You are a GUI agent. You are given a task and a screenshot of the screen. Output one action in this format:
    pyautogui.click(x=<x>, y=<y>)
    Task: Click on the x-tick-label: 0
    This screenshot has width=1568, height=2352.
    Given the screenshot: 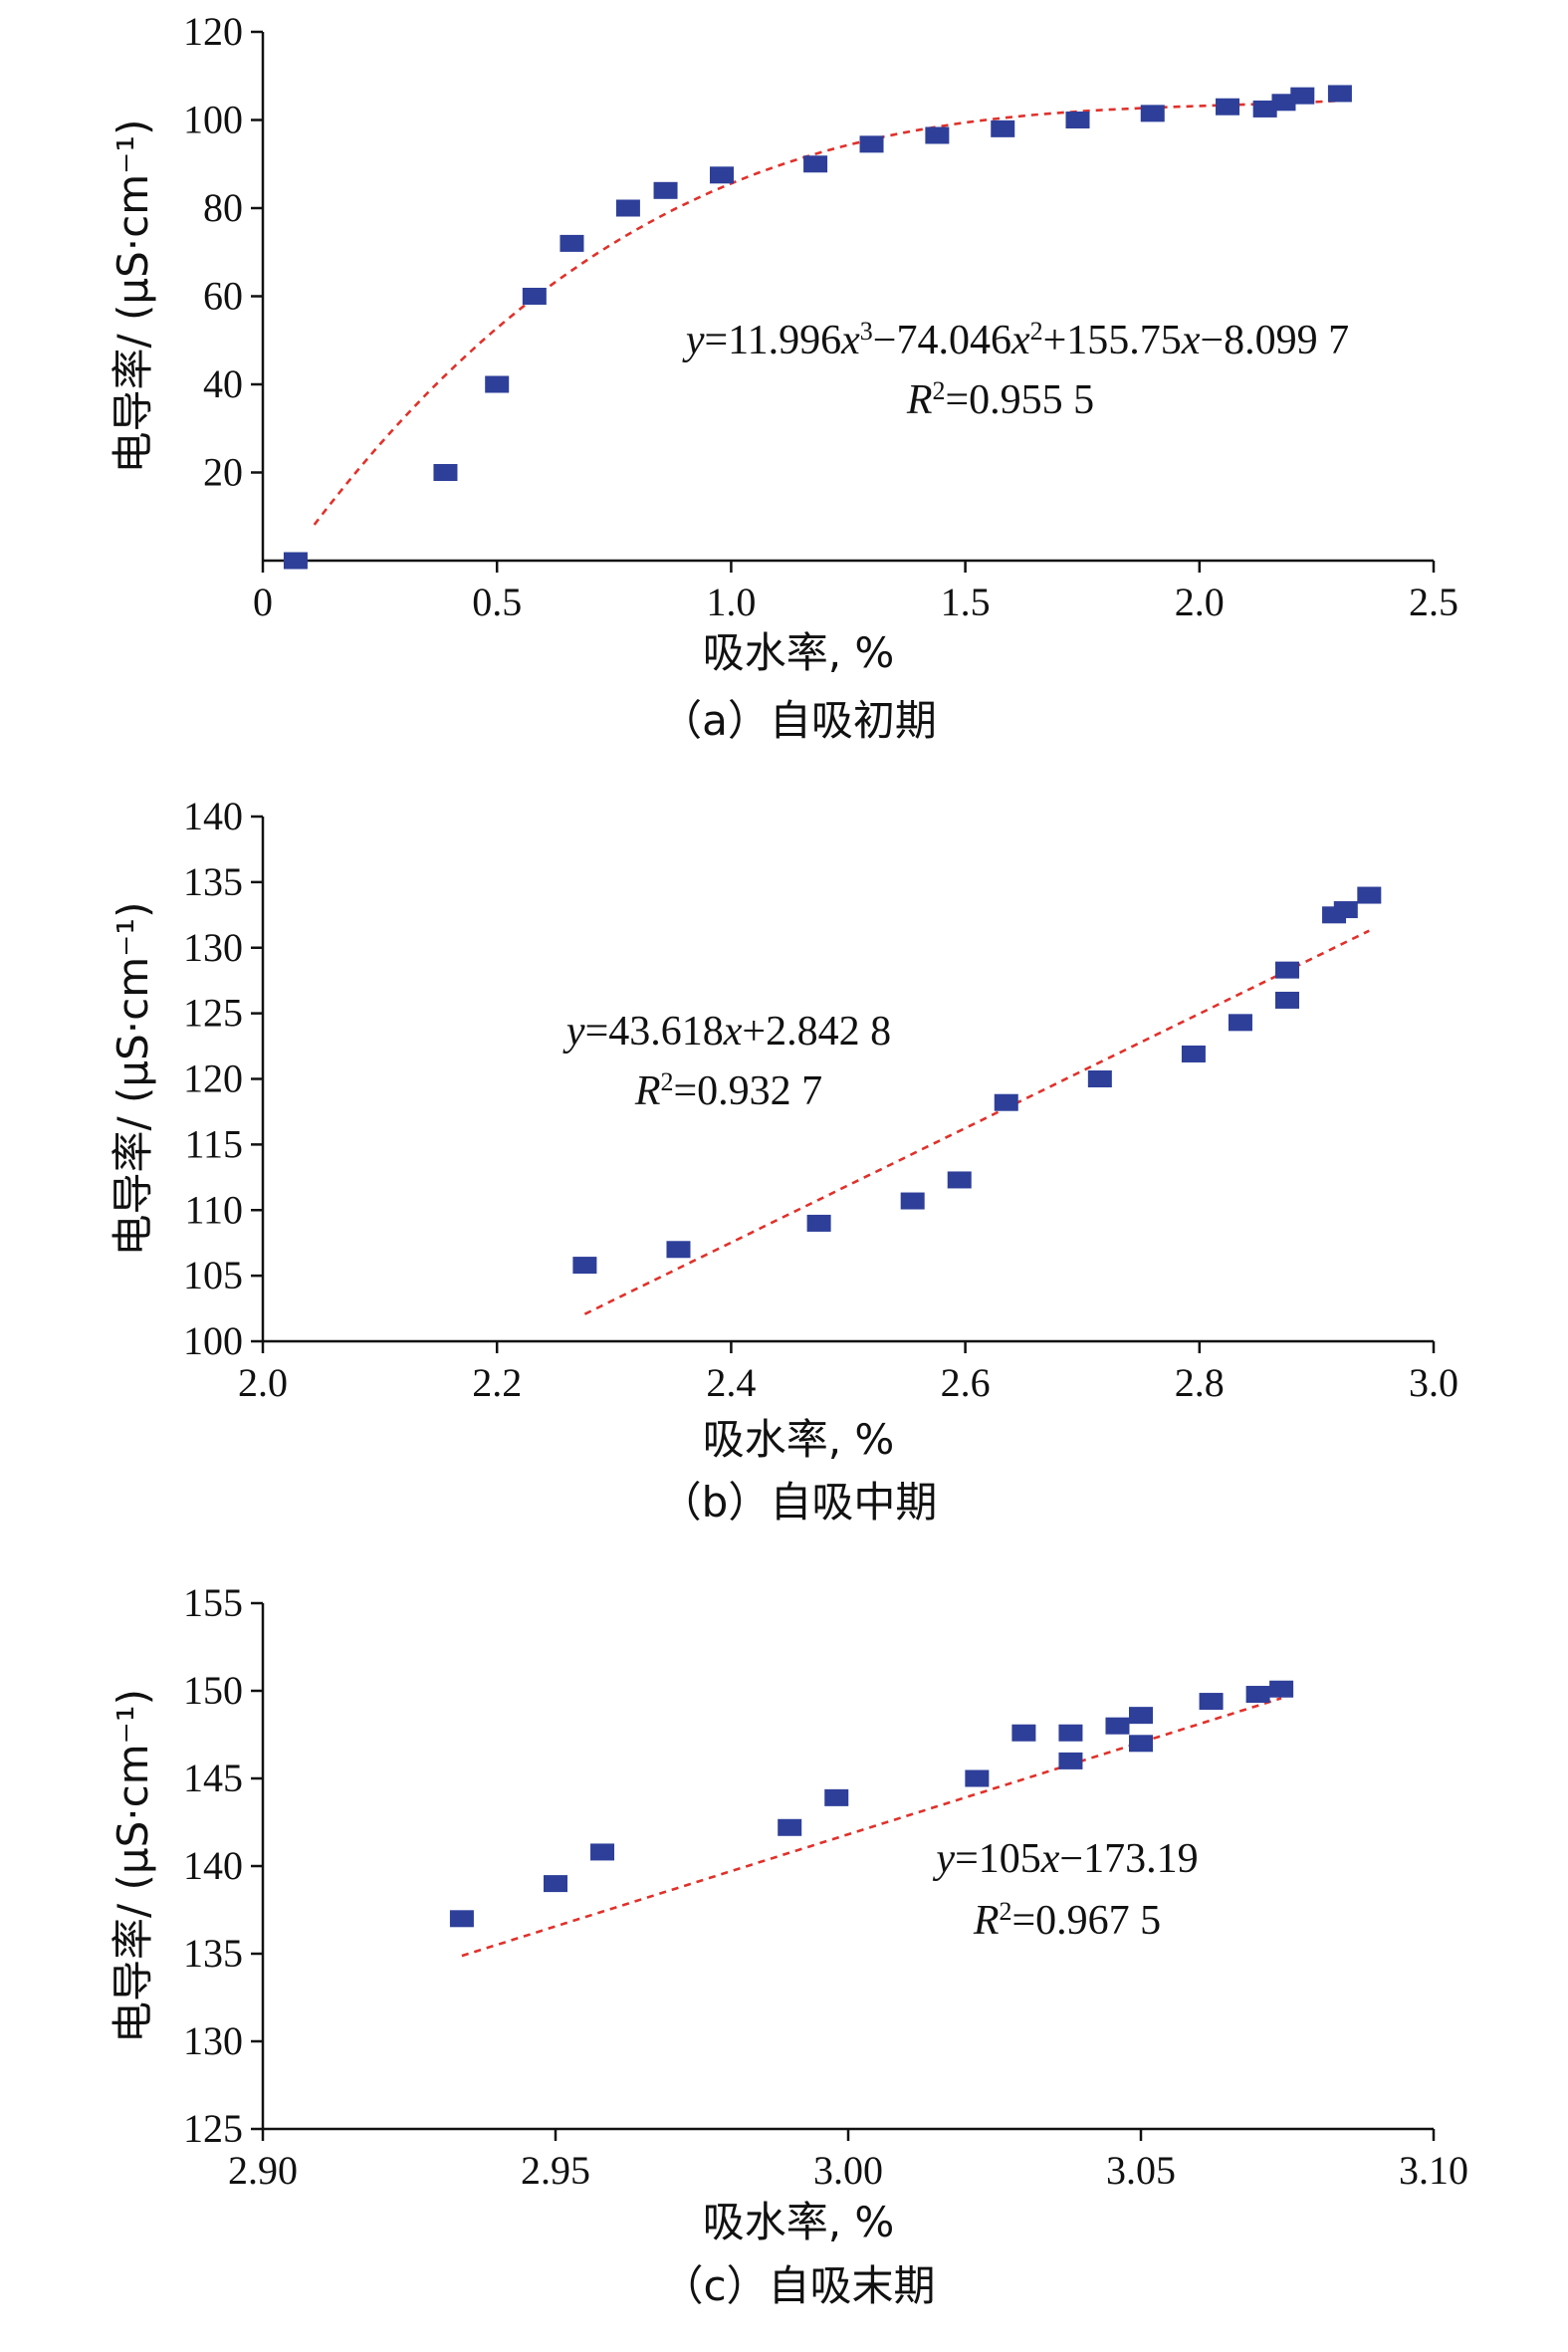 What is the action you would take?
    pyautogui.click(x=263, y=602)
    